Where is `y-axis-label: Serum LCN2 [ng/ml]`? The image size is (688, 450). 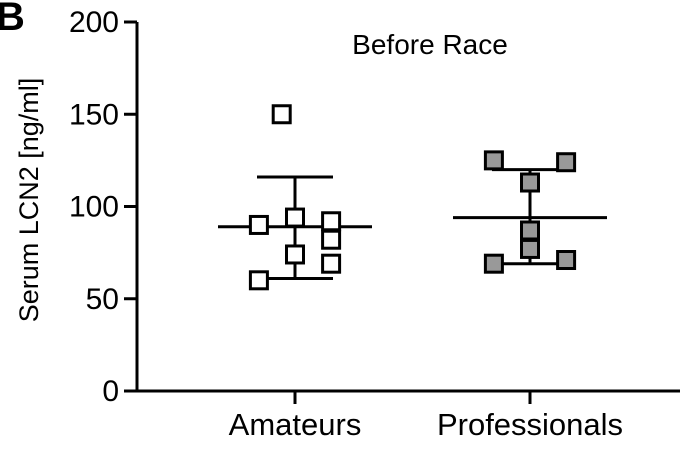
y-axis-label: Serum LCN2 [ng/ml] is located at coordinates (29, 200).